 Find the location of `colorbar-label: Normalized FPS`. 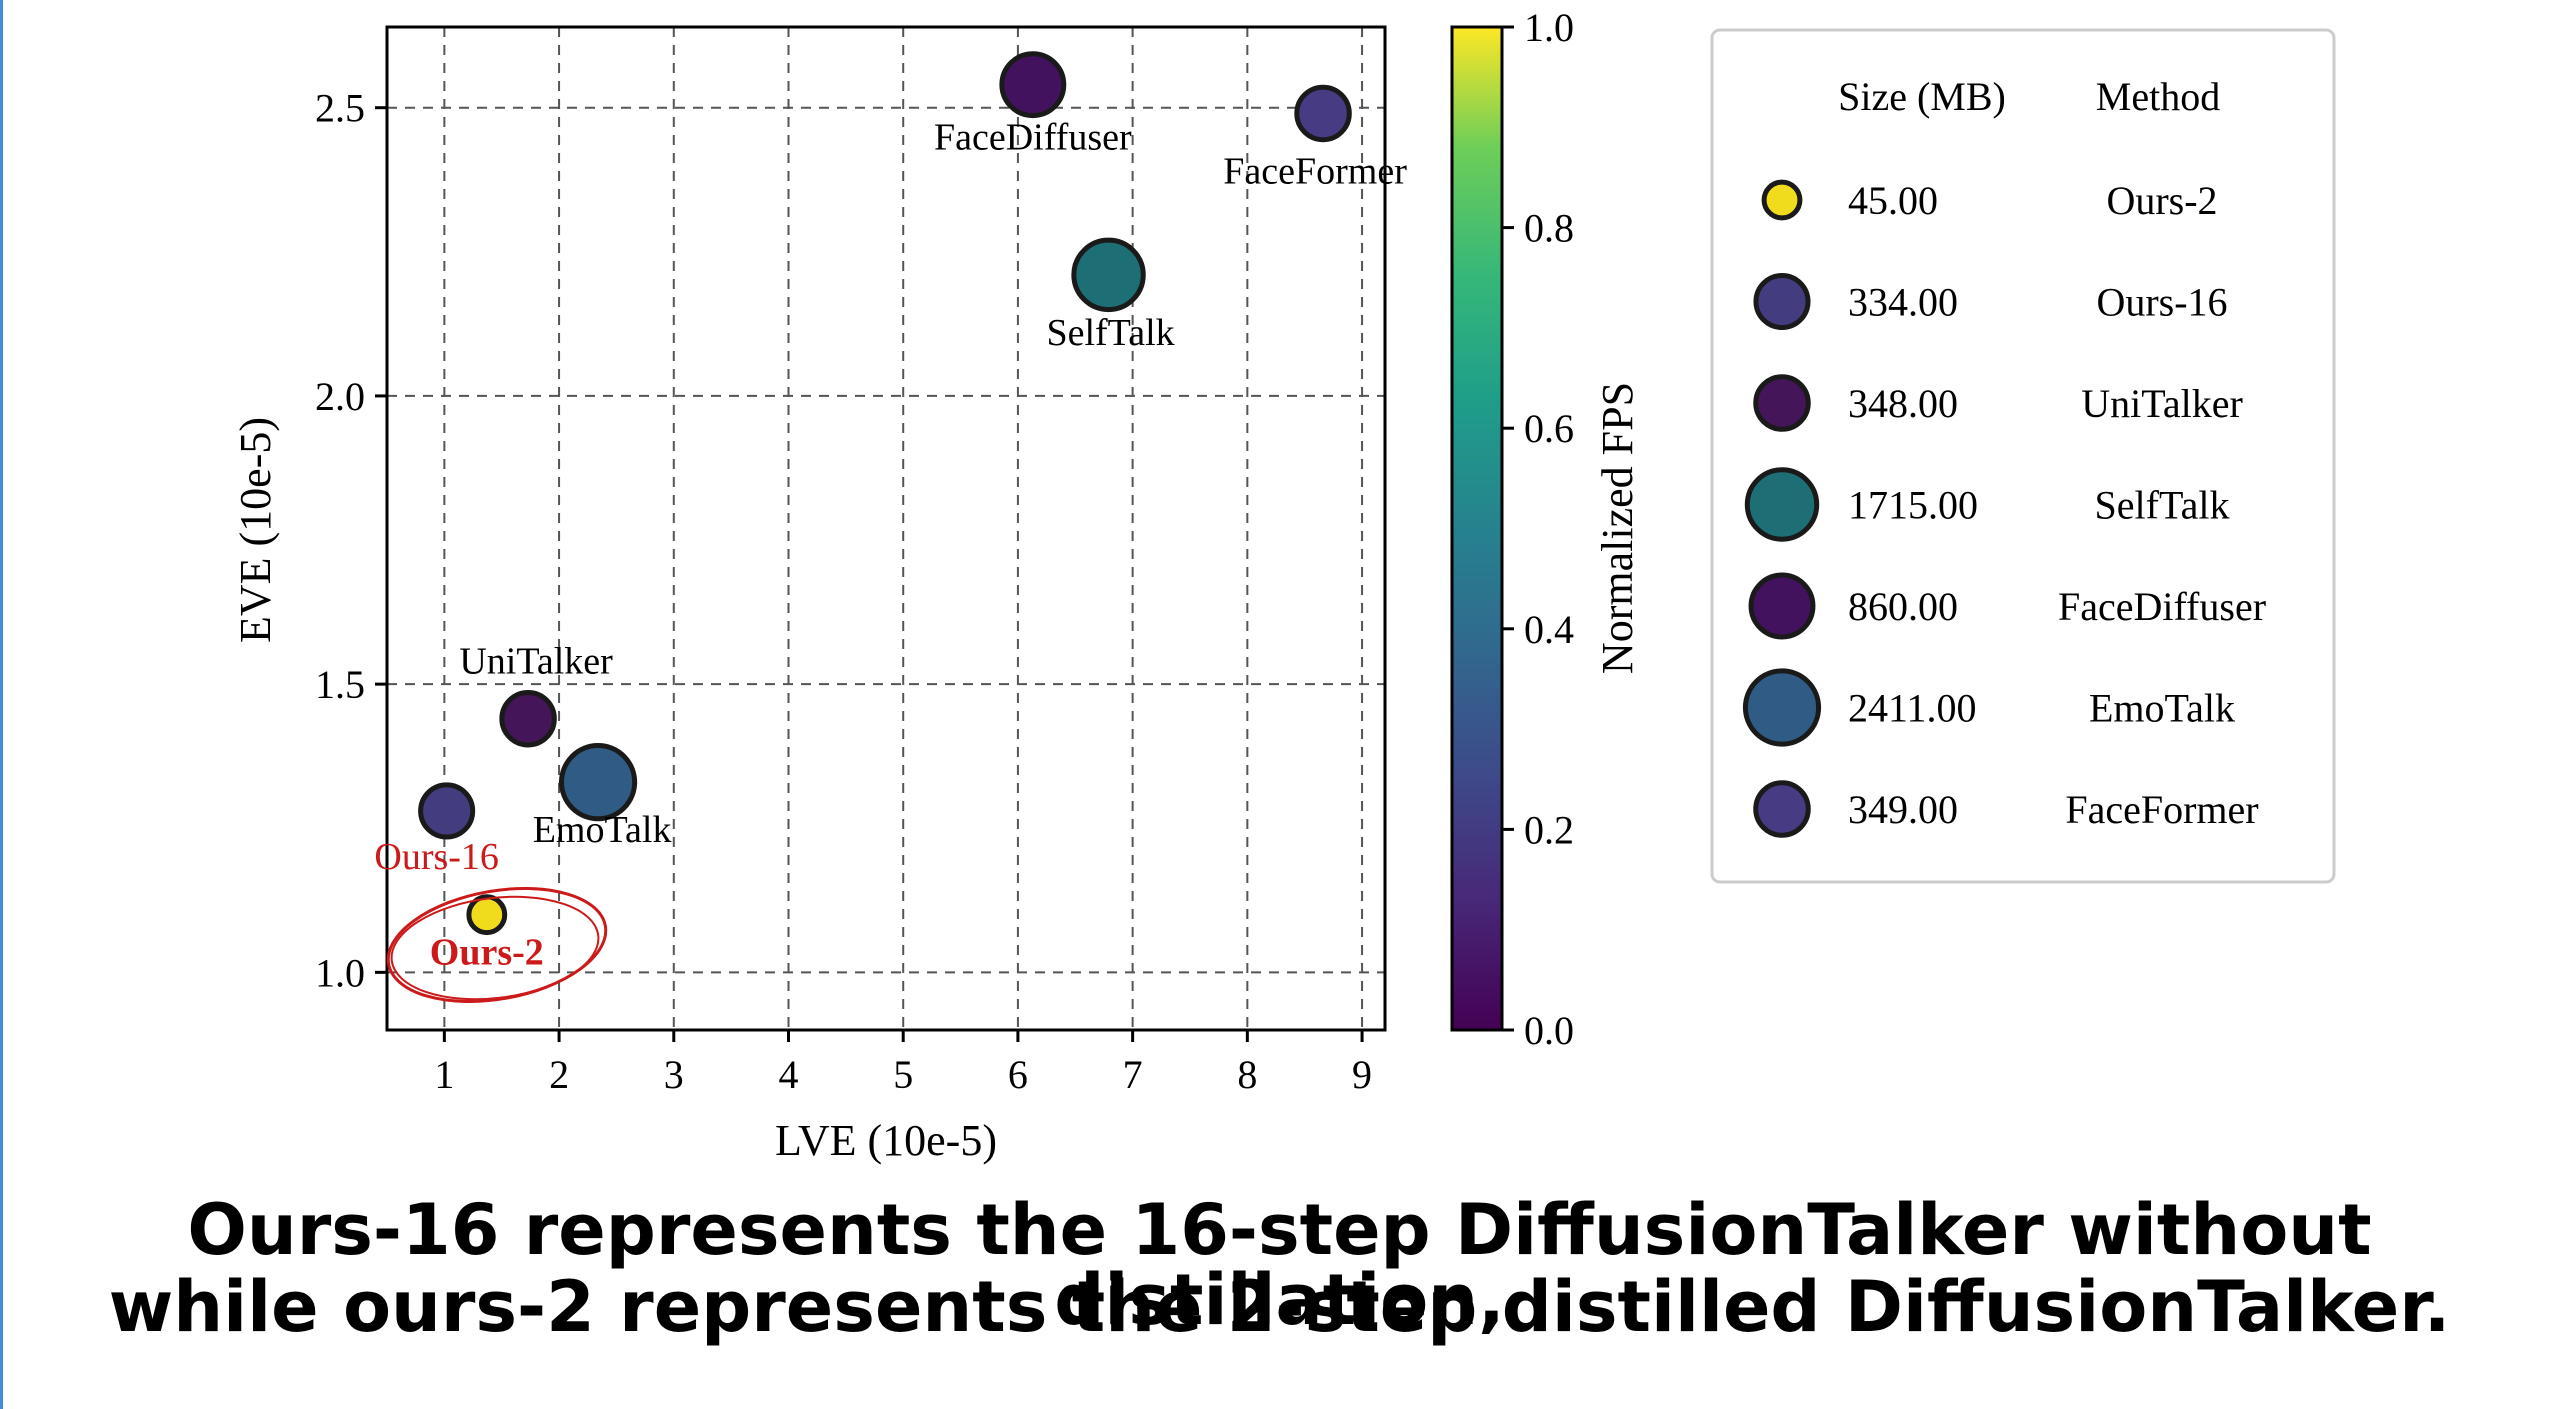

colorbar-label: Normalized FPS is located at coordinates (1617, 528).